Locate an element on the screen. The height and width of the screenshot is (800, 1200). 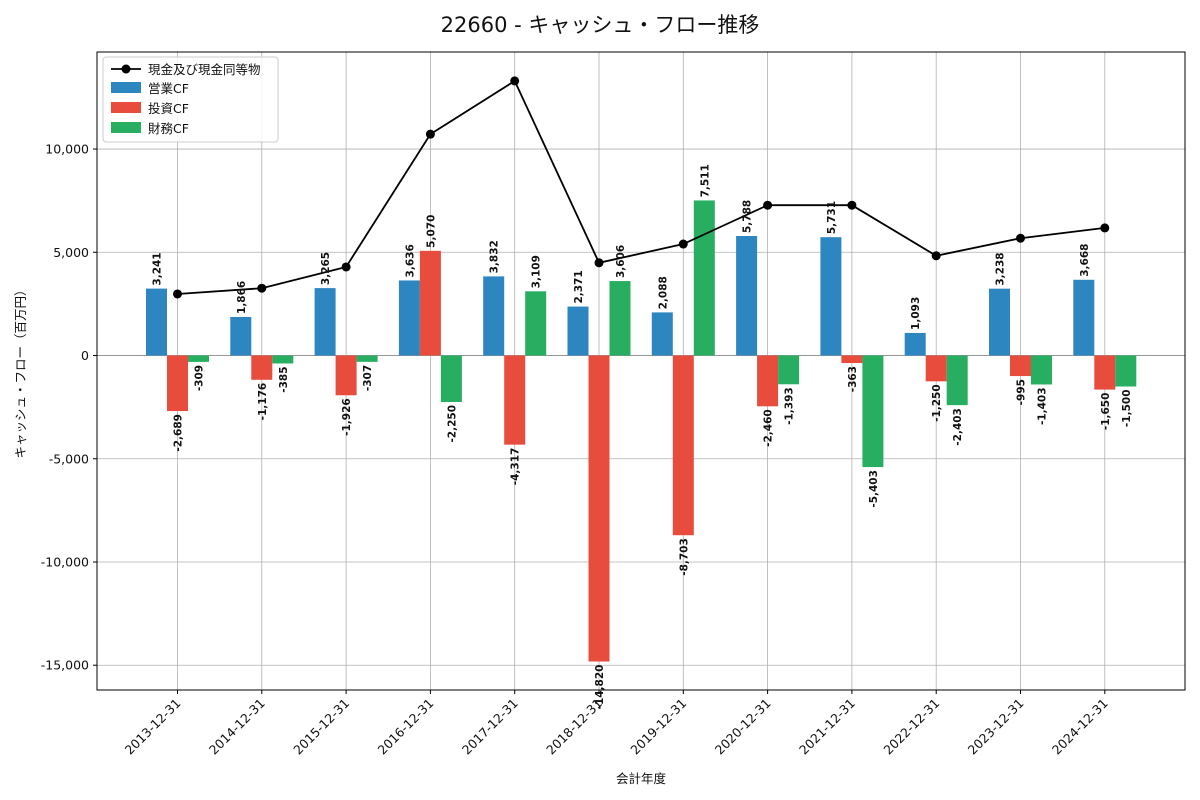
legend-label-financing: 財務CF is located at coordinates (168, 128).